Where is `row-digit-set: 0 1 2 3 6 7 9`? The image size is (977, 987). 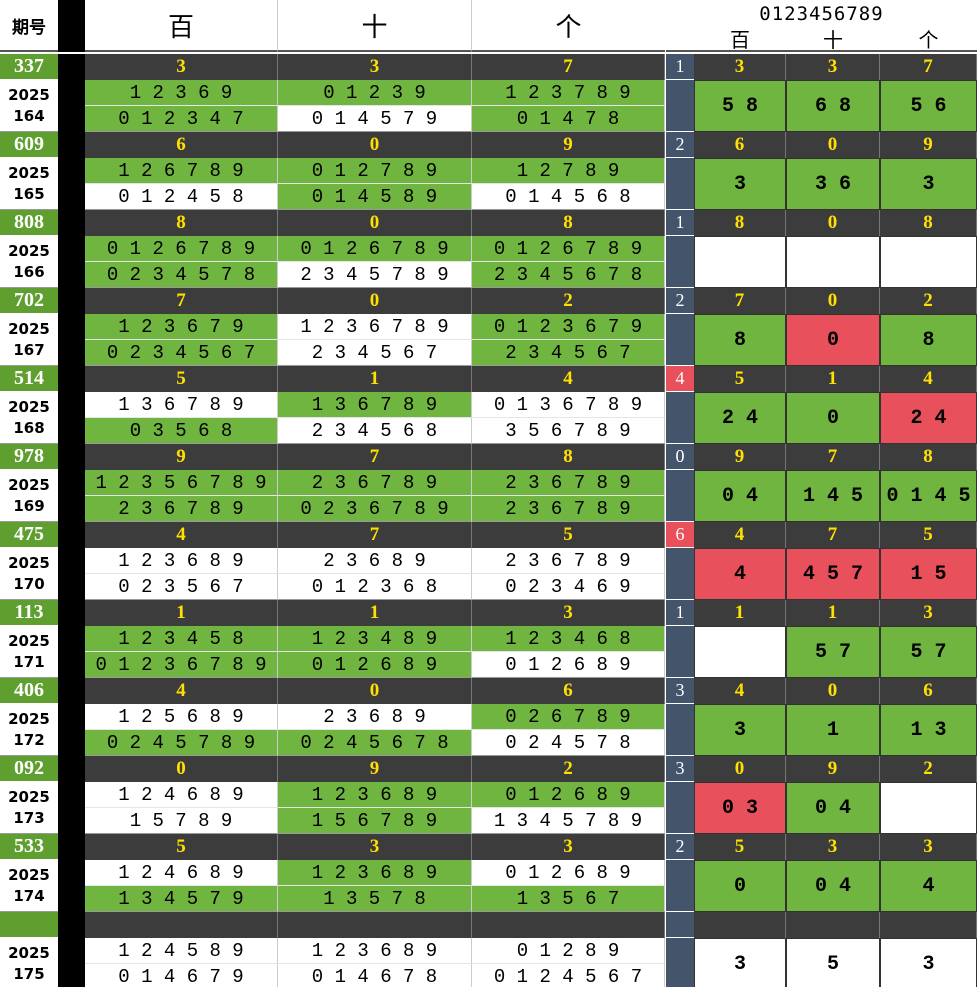 row-digit-set: 0 1 2 3 6 7 9 is located at coordinates (568, 327).